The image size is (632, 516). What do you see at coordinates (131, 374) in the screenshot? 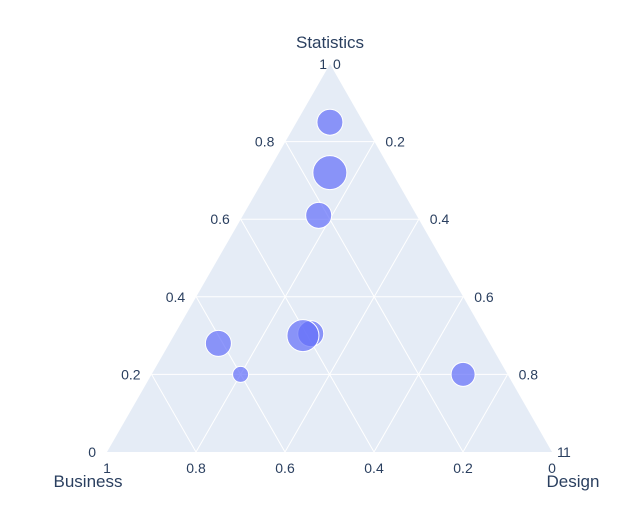
I see `tick-label-statistics: 0.2` at bounding box center [131, 374].